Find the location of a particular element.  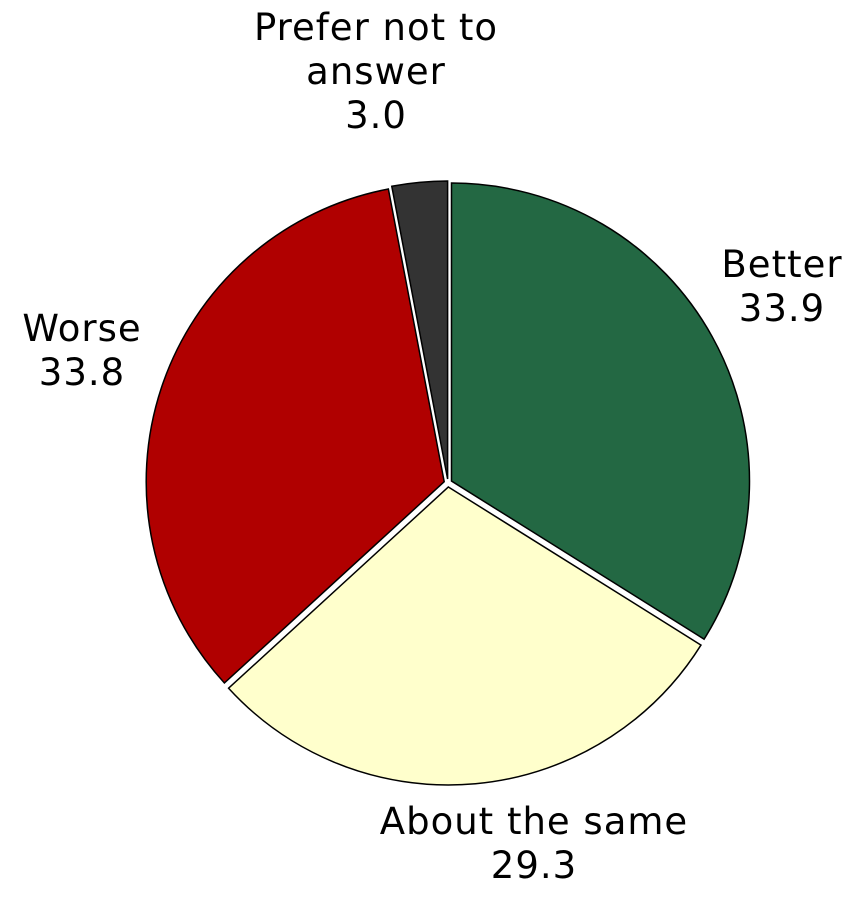

data-label-prefer-not-to-answer: Prefer not to answer 3.0 is located at coordinates (376, 71).